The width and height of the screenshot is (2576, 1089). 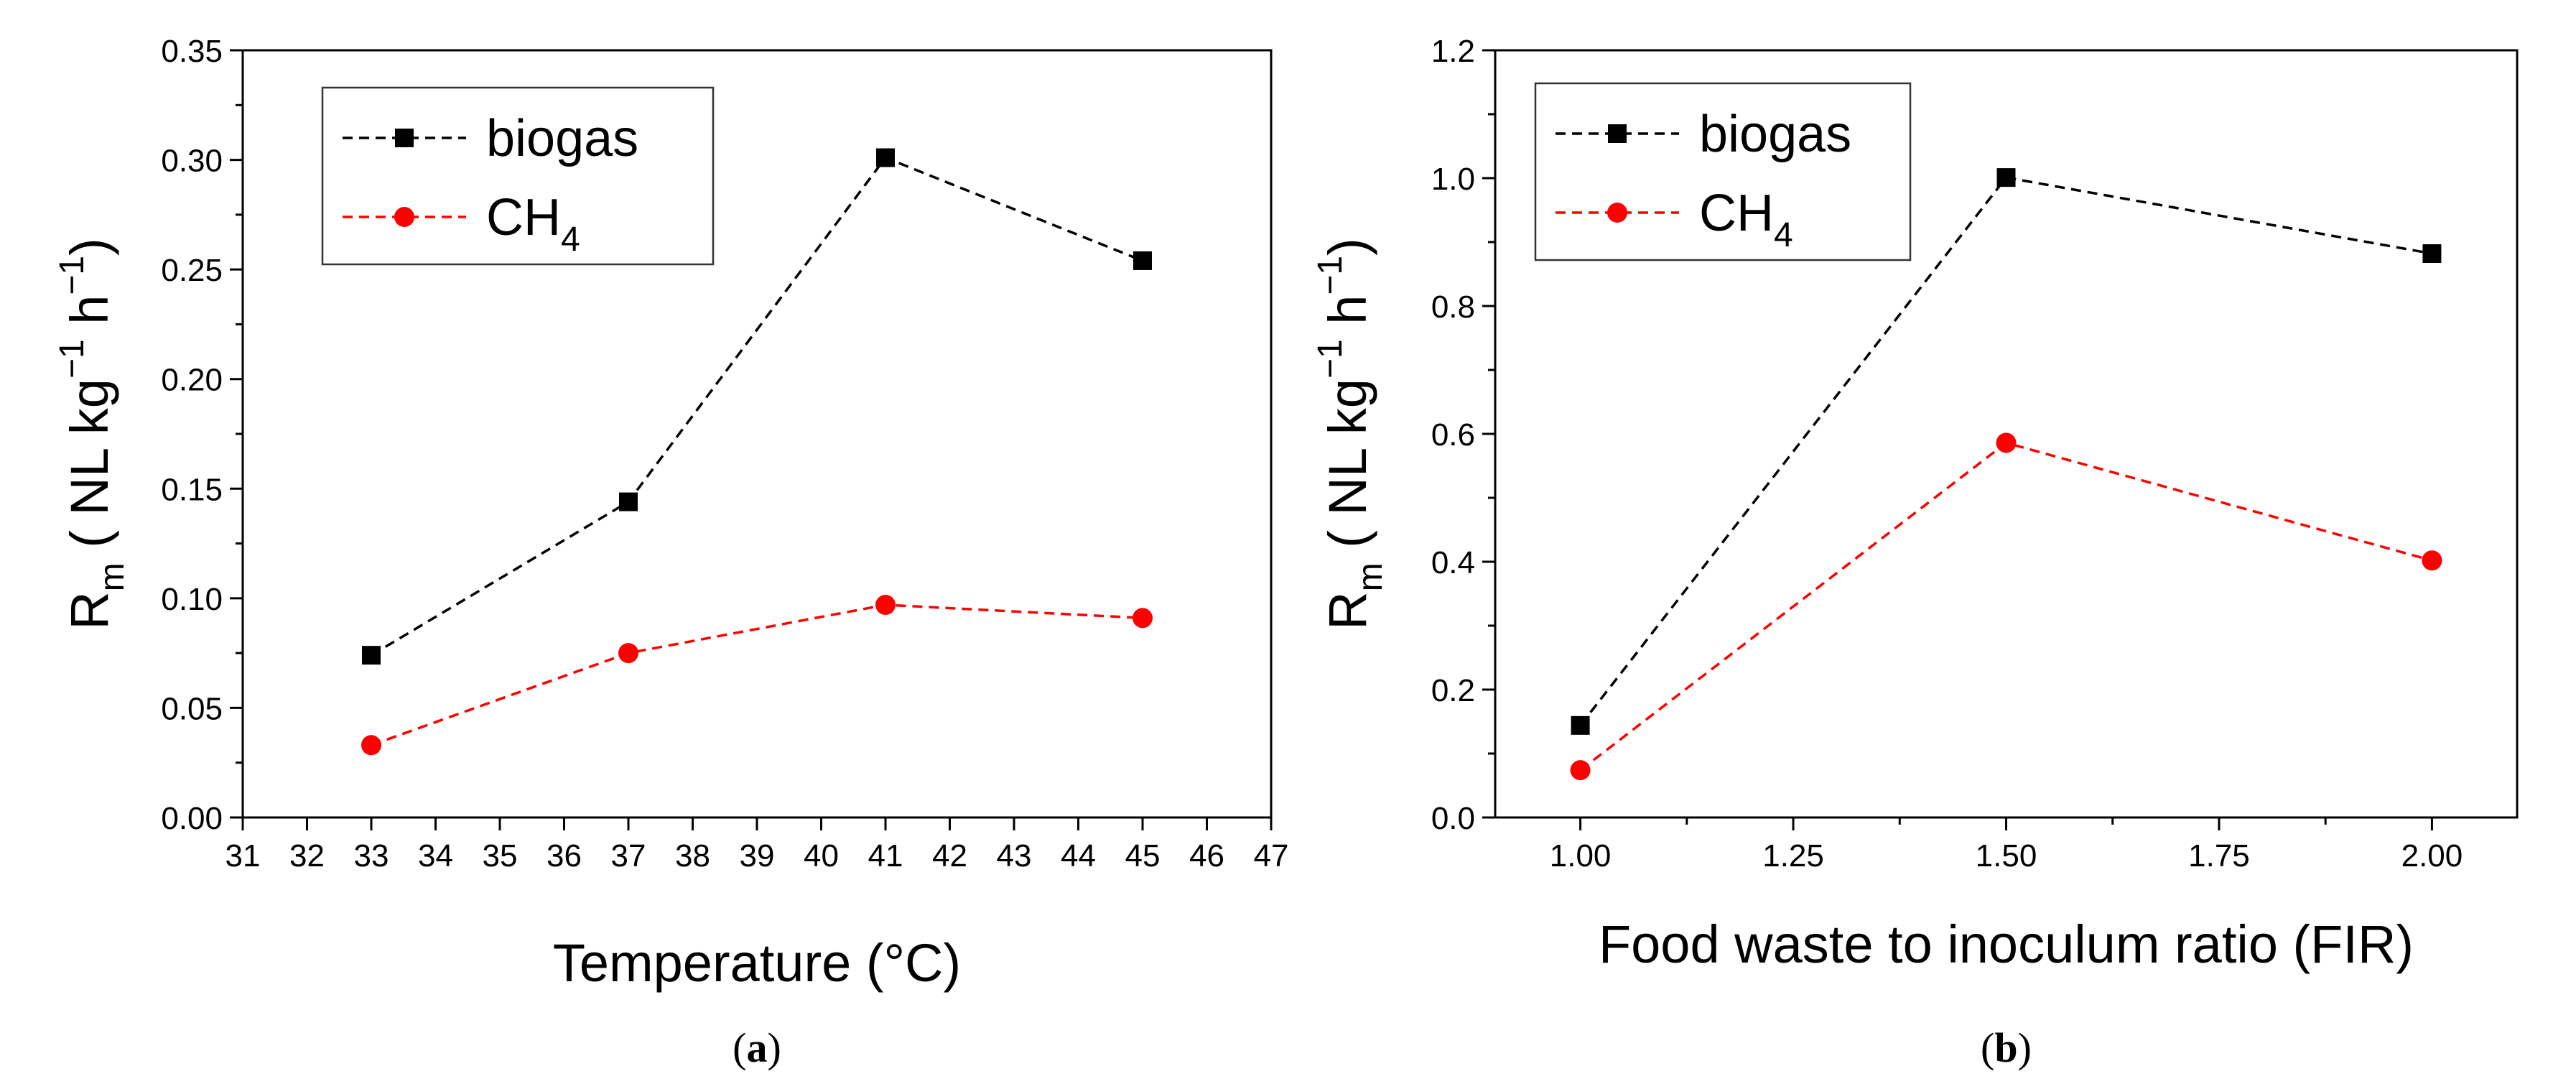 I want to click on x-tick-label: 1.75, so click(x=2219, y=855).